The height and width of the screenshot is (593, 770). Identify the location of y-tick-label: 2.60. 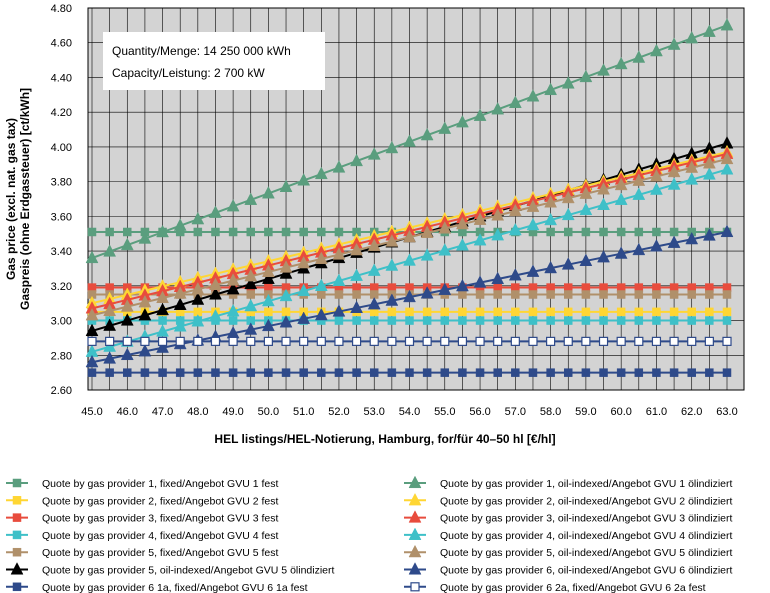
(61, 391).